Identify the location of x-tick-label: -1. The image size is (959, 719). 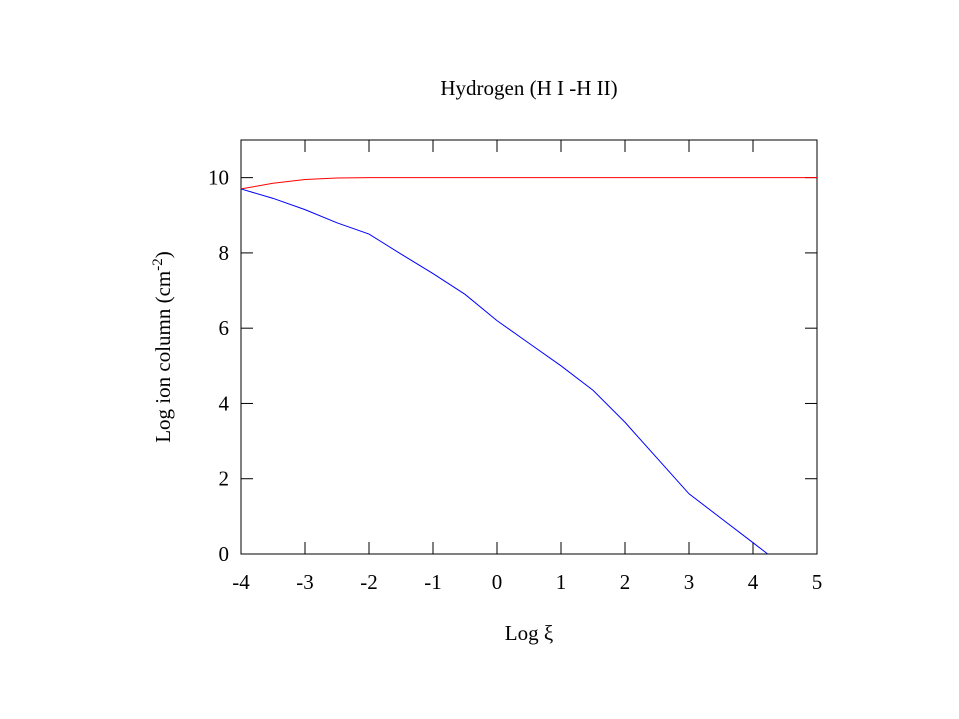
(433, 582).